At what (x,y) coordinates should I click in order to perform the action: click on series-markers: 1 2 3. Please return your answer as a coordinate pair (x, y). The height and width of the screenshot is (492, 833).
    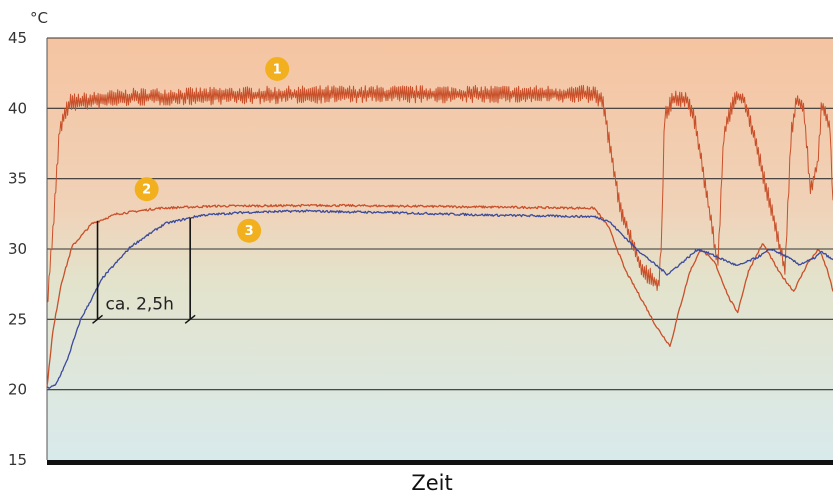
    Looking at the image, I should click on (212, 149).